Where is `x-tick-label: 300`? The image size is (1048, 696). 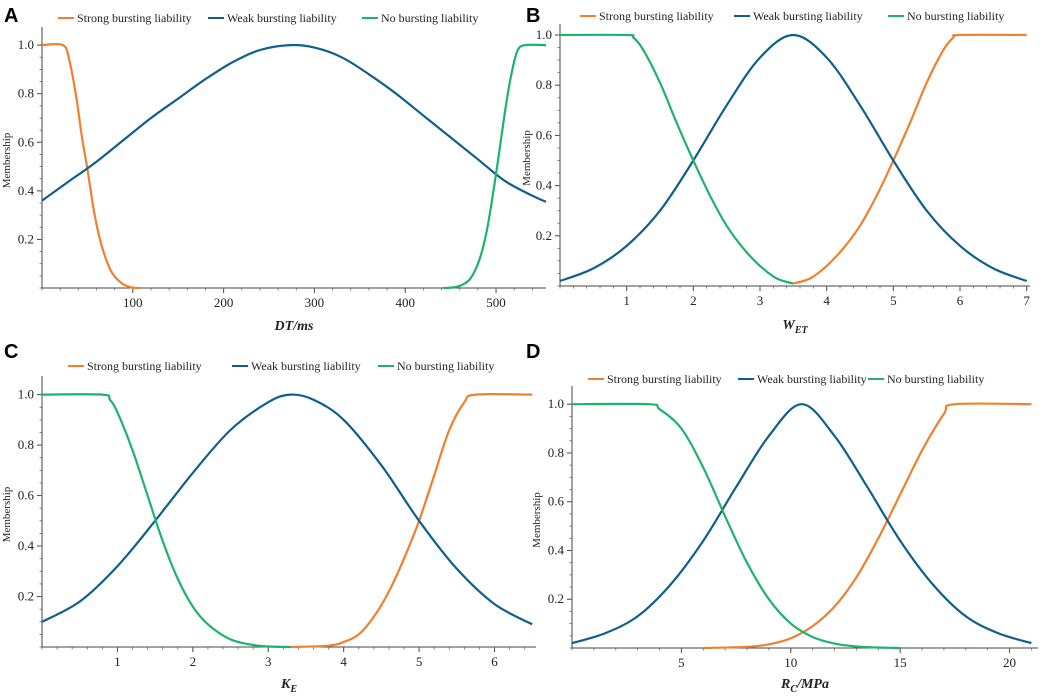 x-tick-label: 300 is located at coordinates (315, 302).